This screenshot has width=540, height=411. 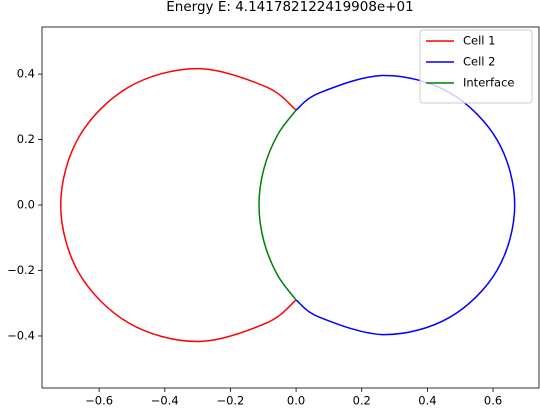 What do you see at coordinates (26, 205) in the screenshot?
I see `y-tick-label: 0.0` at bounding box center [26, 205].